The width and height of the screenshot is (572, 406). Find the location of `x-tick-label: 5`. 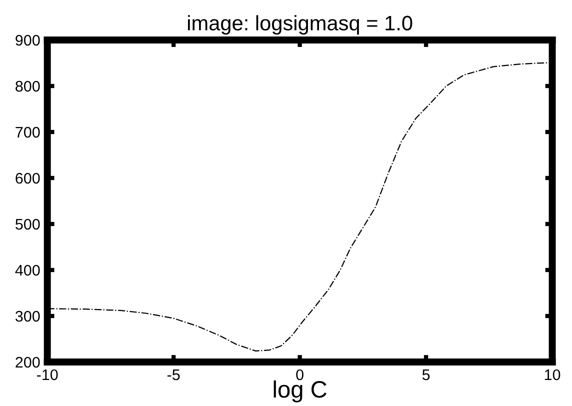

x-tick-label: 5 is located at coordinates (426, 375).